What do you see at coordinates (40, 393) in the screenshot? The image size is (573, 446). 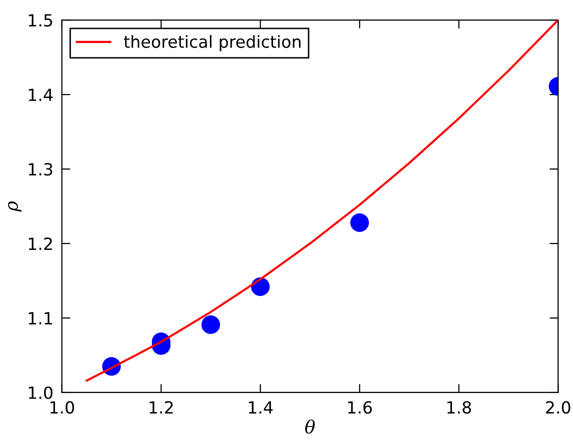 I see `y-tick-label: 1.0` at bounding box center [40, 393].